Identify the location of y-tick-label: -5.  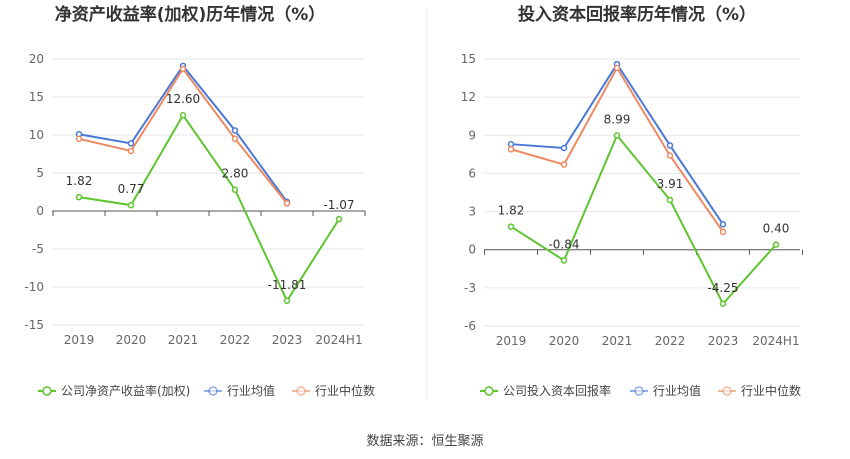
(38, 249).